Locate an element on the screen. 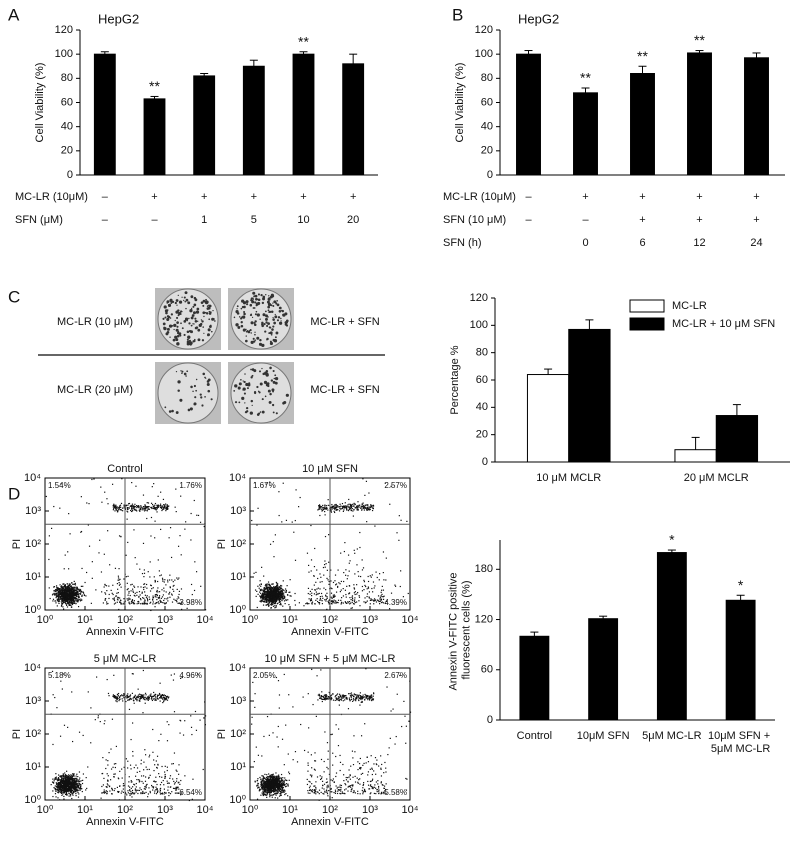 The height and width of the screenshot is (846, 800). y-tick-label: 40 is located at coordinates (487, 127).